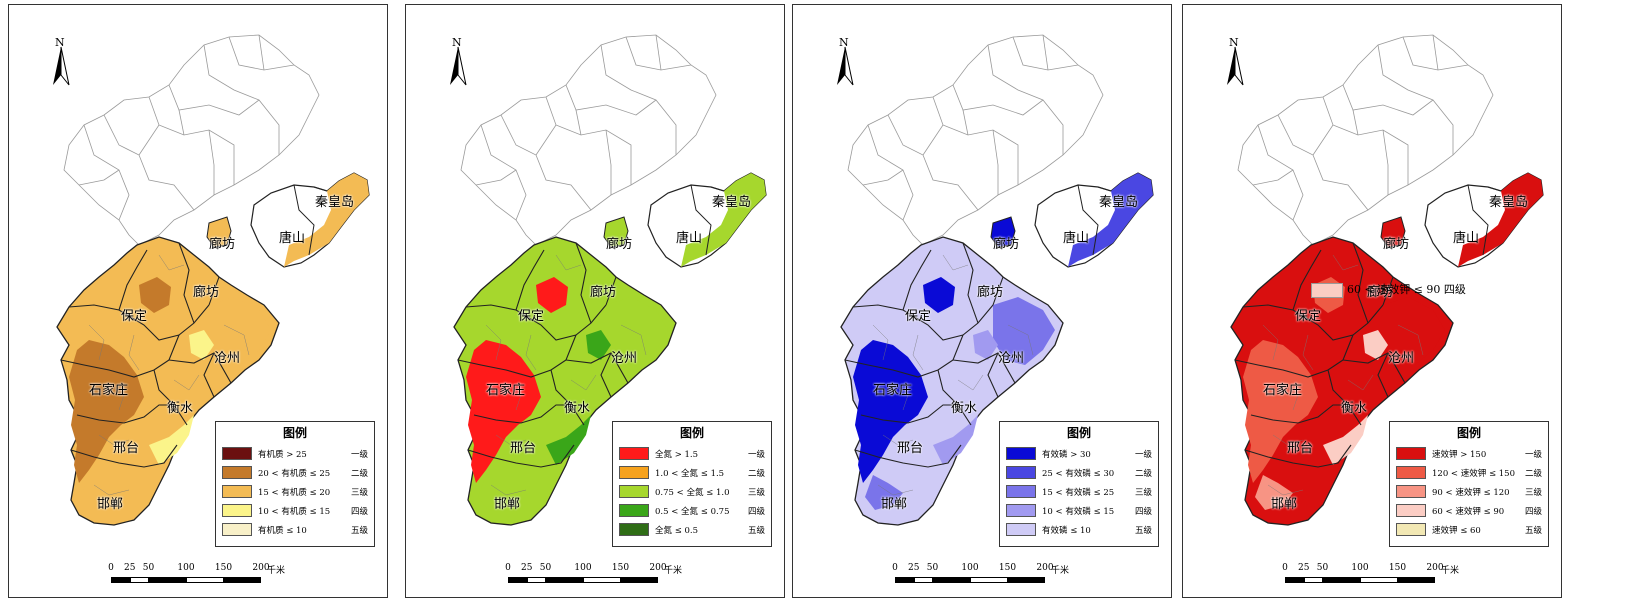 This screenshot has width=1639, height=602. What do you see at coordinates (893, 390) in the screenshot?
I see `city-label-shijiazhuang: 石家庄` at bounding box center [893, 390].